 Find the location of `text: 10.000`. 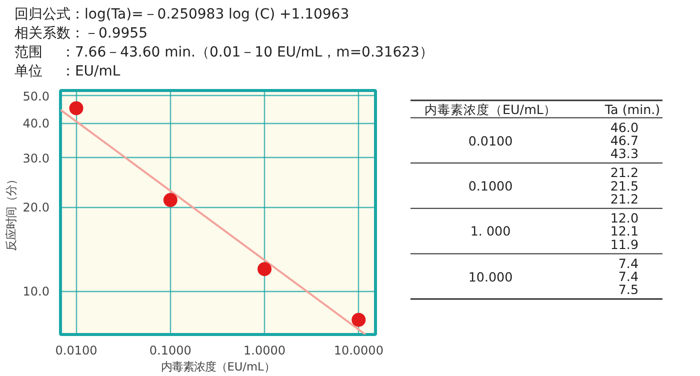

text: 10.000 is located at coordinates (490, 276).